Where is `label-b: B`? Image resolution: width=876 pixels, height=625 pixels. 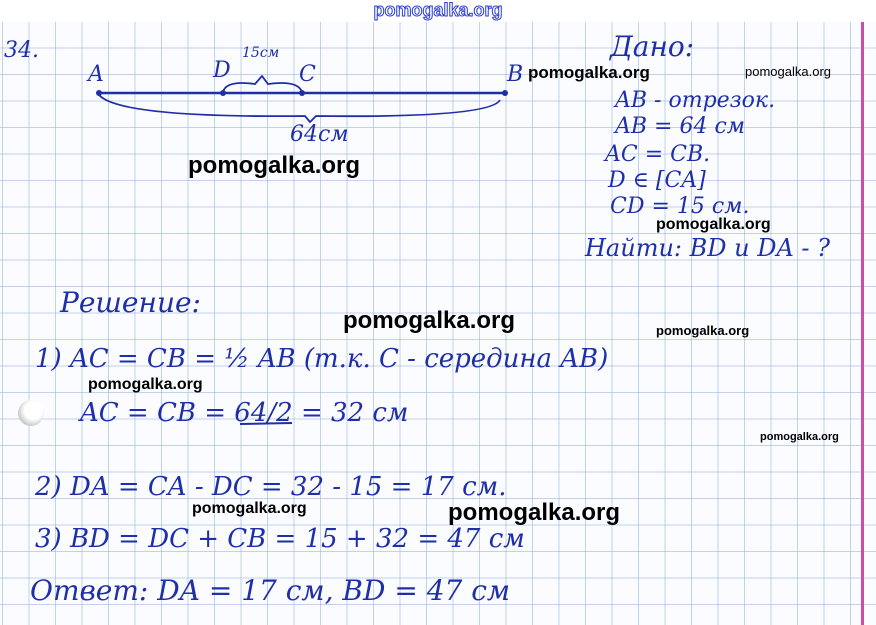
label-b: B is located at coordinates (515, 74).